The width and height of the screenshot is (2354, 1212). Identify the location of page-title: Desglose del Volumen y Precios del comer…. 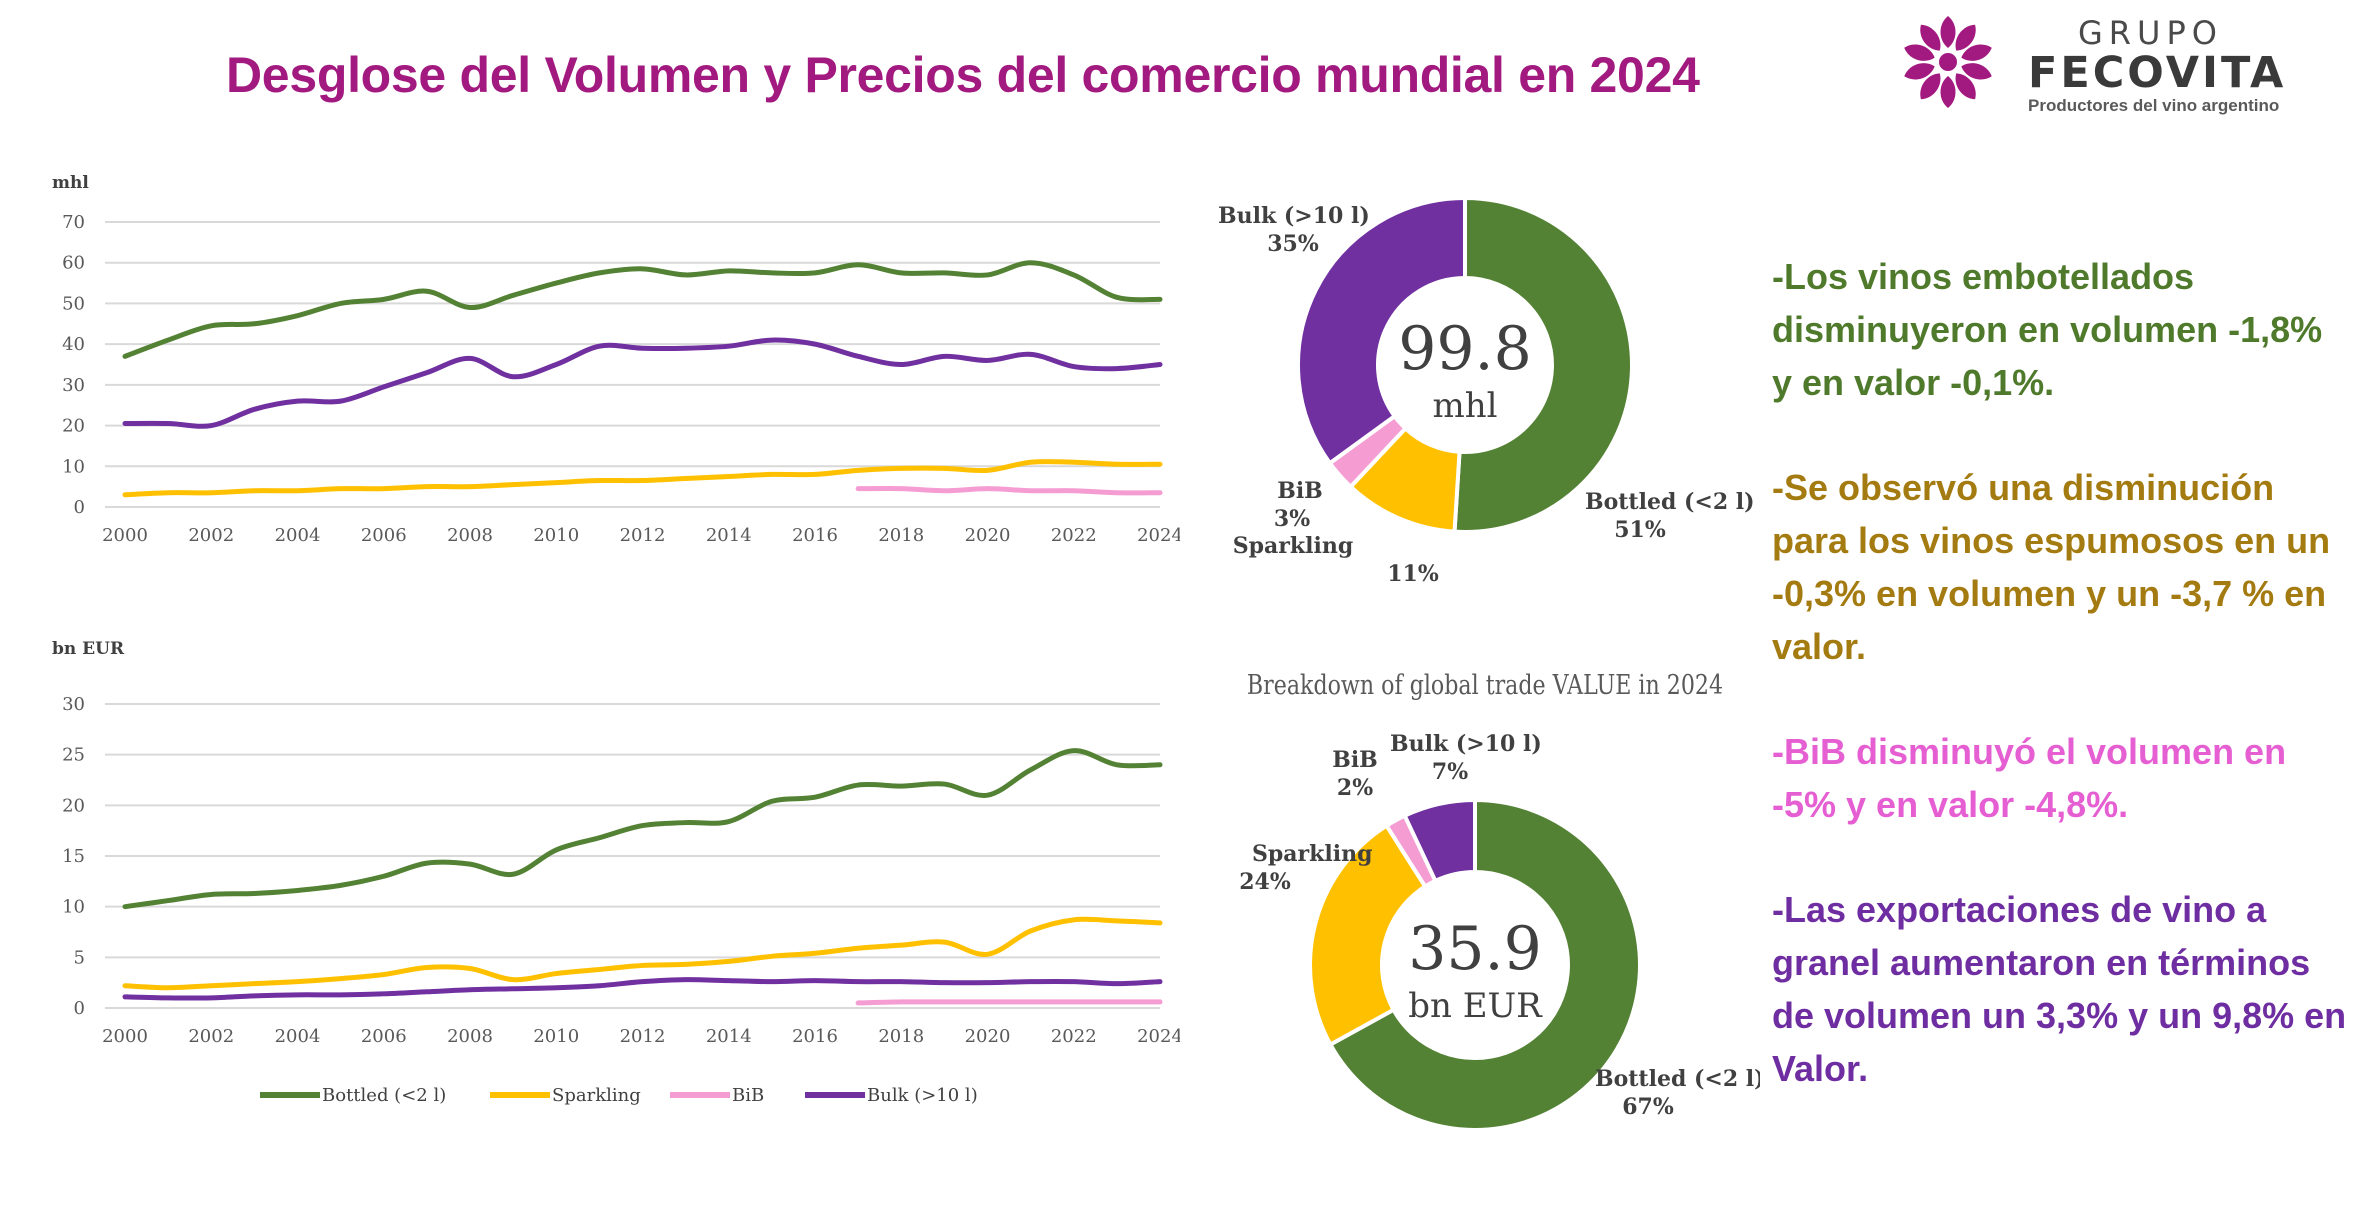
(963, 75).